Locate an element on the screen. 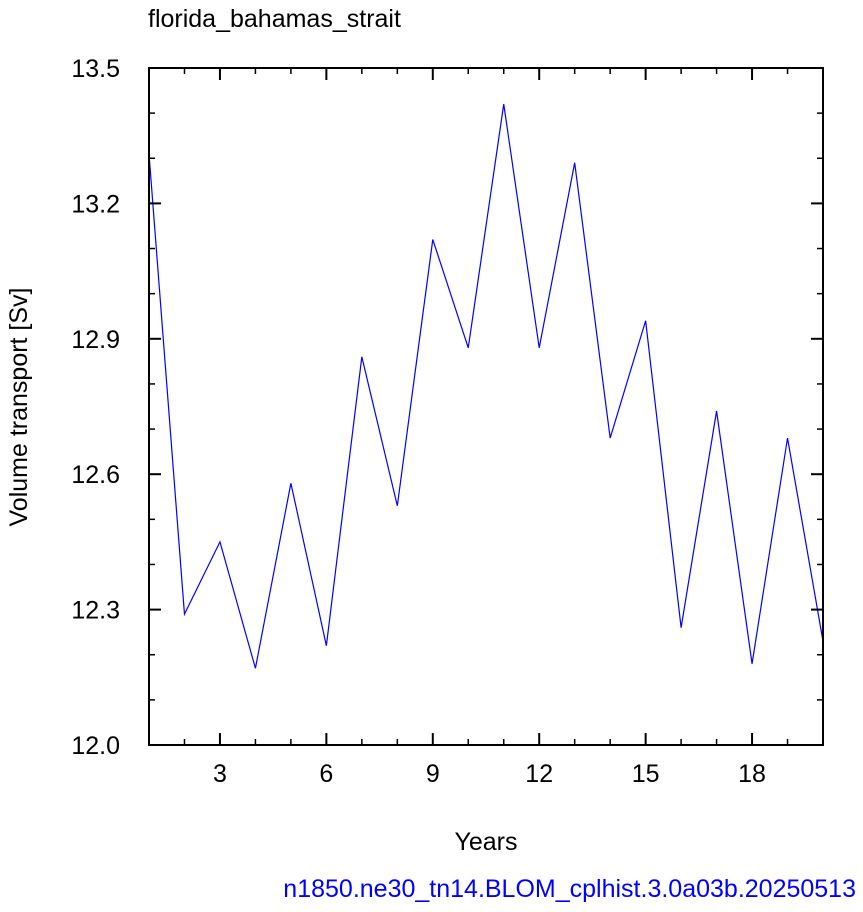 The width and height of the screenshot is (863, 912). x-tick-label: 18 is located at coordinates (752, 774).